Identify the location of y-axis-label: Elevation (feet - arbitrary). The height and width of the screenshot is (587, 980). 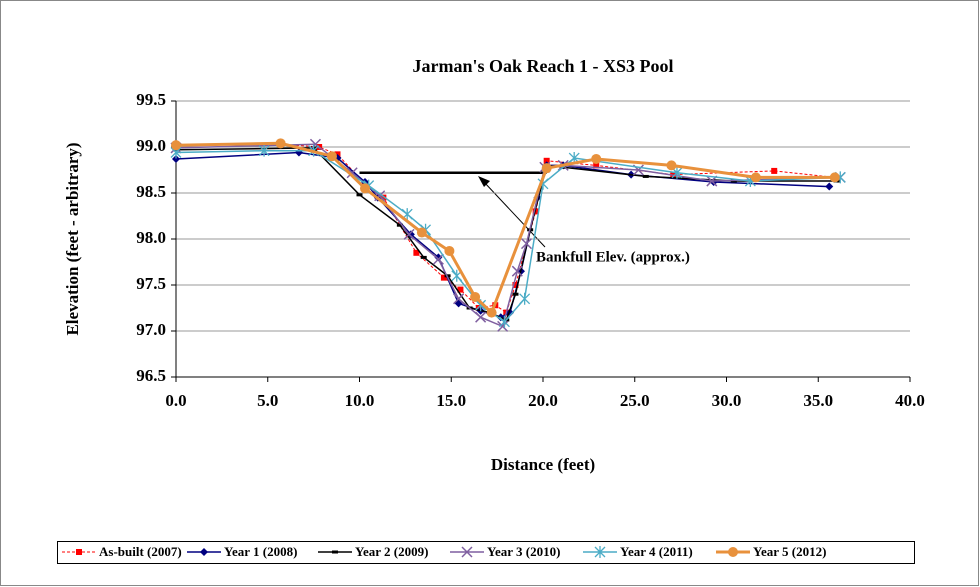
(72, 238).